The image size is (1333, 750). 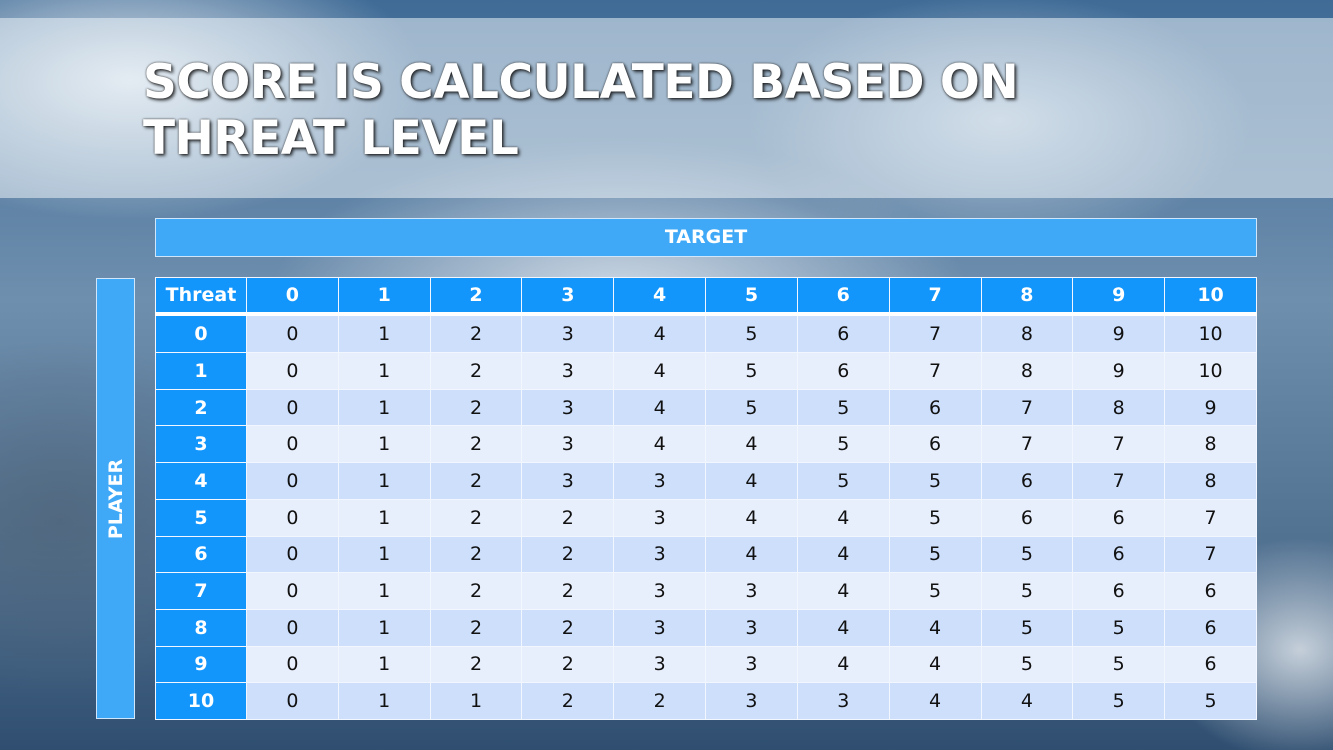 I want to click on player-axis-label: PLAYER, so click(x=115, y=498).